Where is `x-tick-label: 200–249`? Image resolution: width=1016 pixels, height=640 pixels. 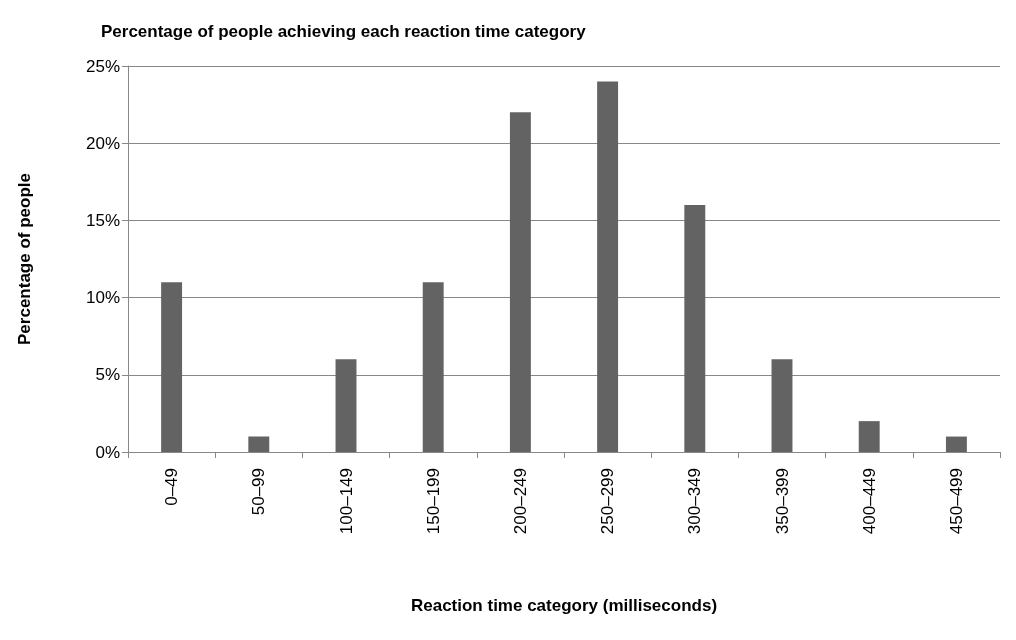 x-tick-label: 200–249 is located at coordinates (520, 501).